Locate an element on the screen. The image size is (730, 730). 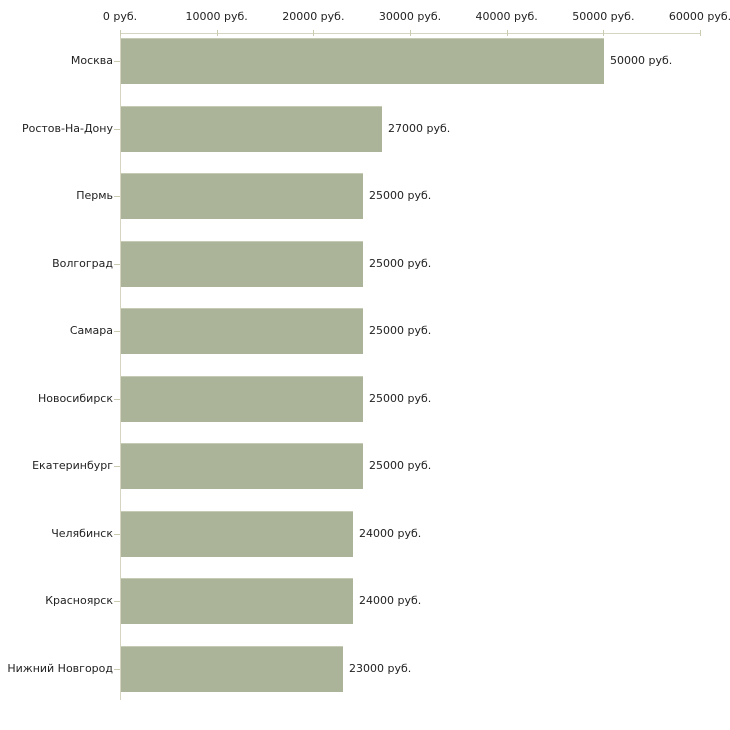
category-label: Новосибирск is located at coordinates (75, 398).